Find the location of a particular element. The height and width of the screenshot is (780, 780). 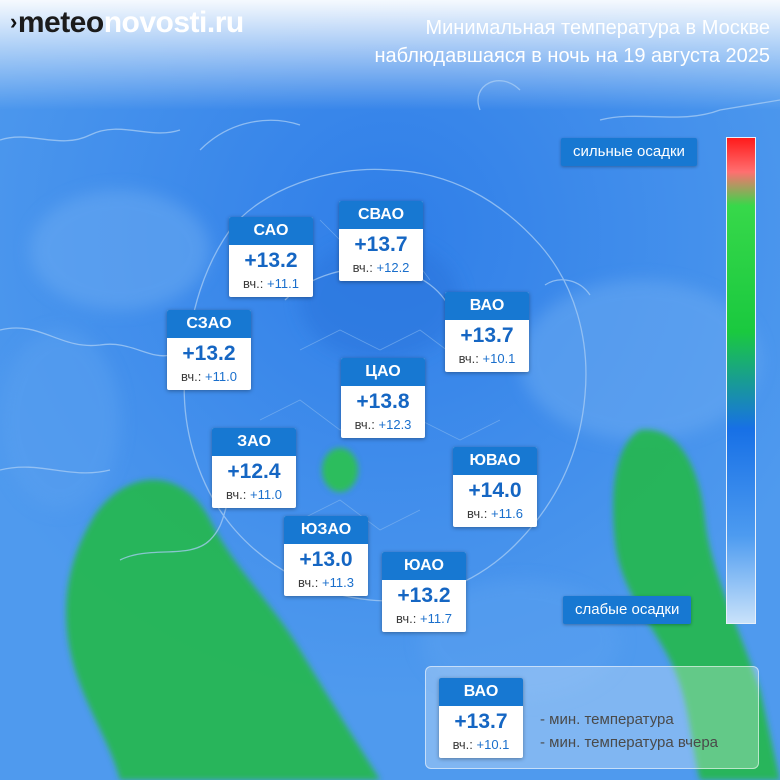

district-min-temp: +12.4 is located at coordinates (254, 471).